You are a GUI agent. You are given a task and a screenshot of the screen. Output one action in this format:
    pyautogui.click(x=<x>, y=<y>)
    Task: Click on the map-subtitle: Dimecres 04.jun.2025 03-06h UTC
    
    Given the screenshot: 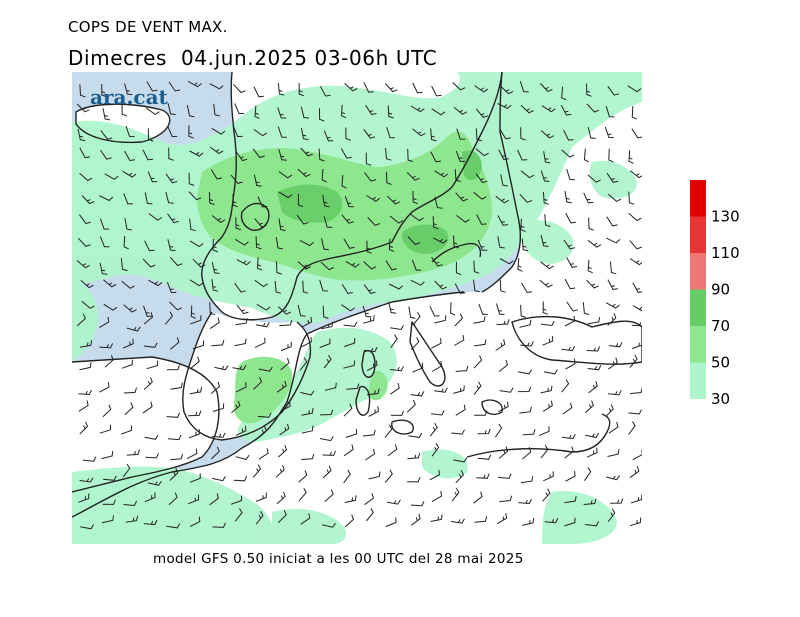 What is the action you would take?
    pyautogui.click(x=253, y=58)
    